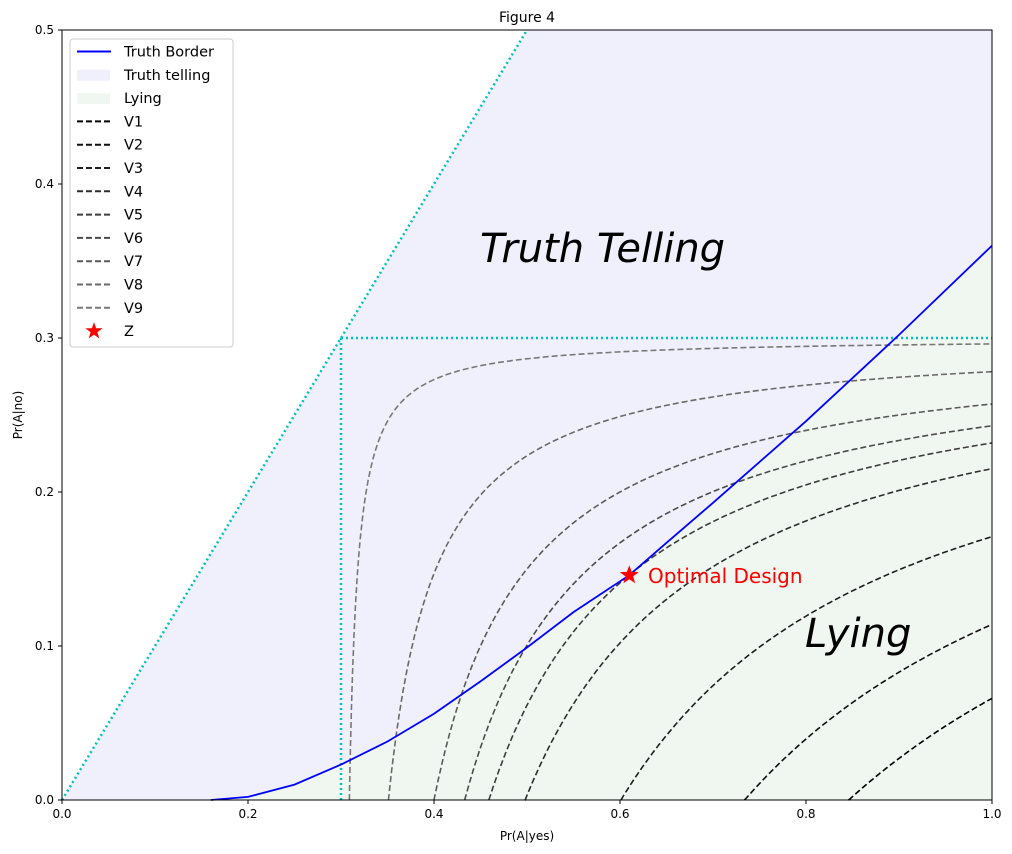  What do you see at coordinates (44, 492) in the screenshot?
I see `y-tick-label: 0.2` at bounding box center [44, 492].